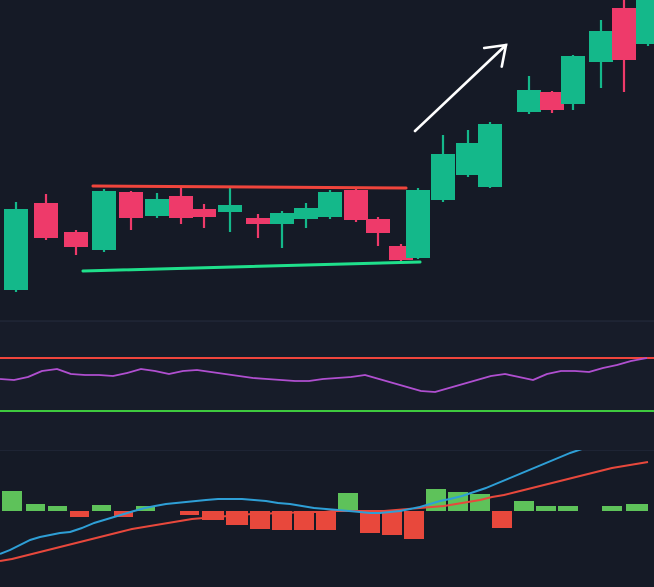 This screenshot has height=587, width=654. What do you see at coordinates (249, 187) in the screenshot?
I see `trendline-resistance` at bounding box center [249, 187].